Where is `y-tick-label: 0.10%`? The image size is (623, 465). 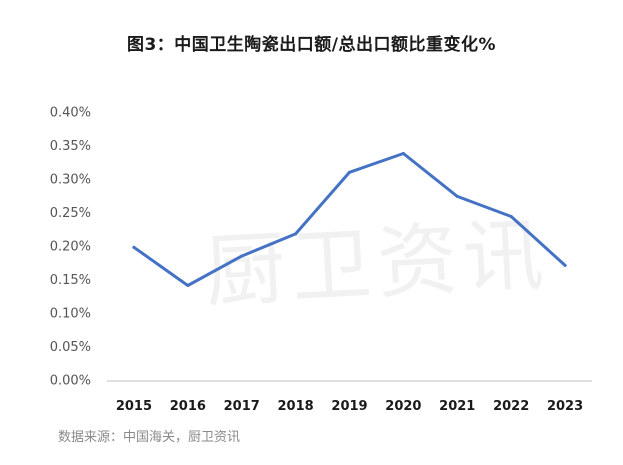
y-tick-label: 0.10% is located at coordinates (70, 314).